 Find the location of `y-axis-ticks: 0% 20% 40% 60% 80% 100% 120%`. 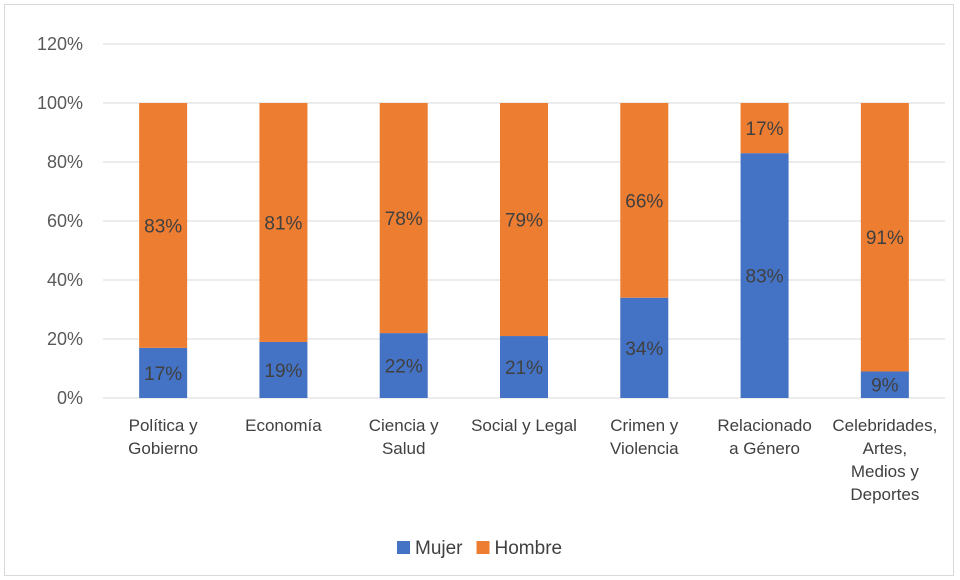

y-axis-ticks: 0% 20% 40% 60% 80% 100% 120% is located at coordinates (60, 221).